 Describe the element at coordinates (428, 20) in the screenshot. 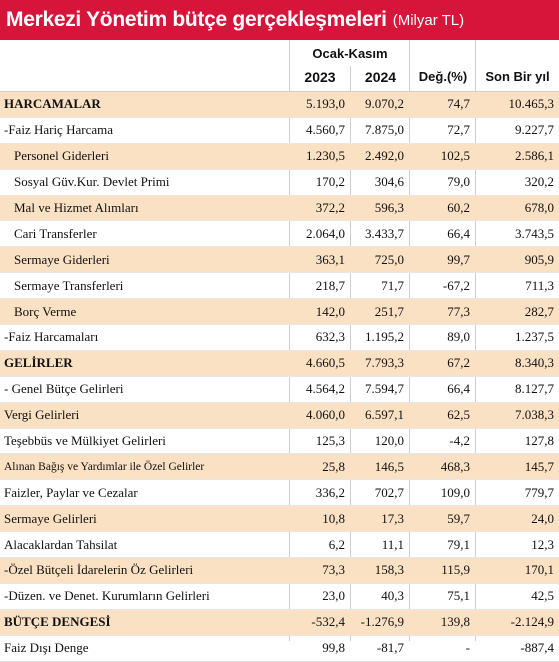

I see `unit-label: (Milyar TL)` at that location.